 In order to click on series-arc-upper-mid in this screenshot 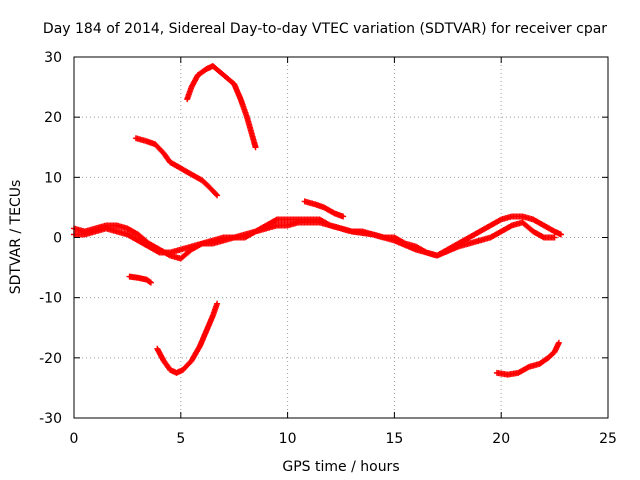, I will do `click(176, 167)`.